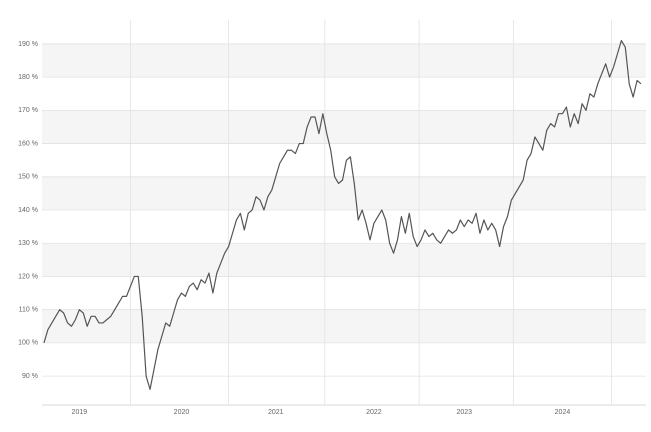 The image size is (651, 432). Describe the element at coordinates (28, 77) in the screenshot. I see `y-tick-label: 180 %` at that location.